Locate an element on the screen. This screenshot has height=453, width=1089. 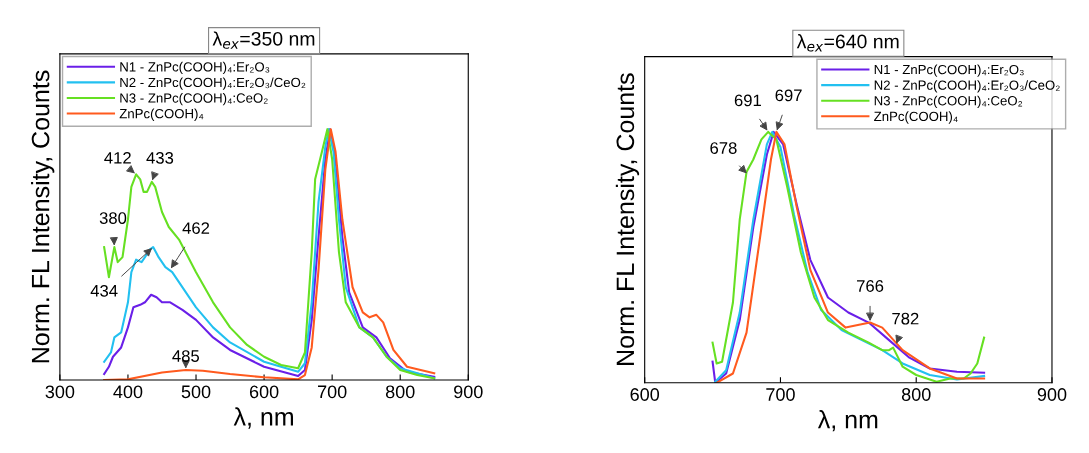
x-tick-label: 500 is located at coordinates (196, 392).